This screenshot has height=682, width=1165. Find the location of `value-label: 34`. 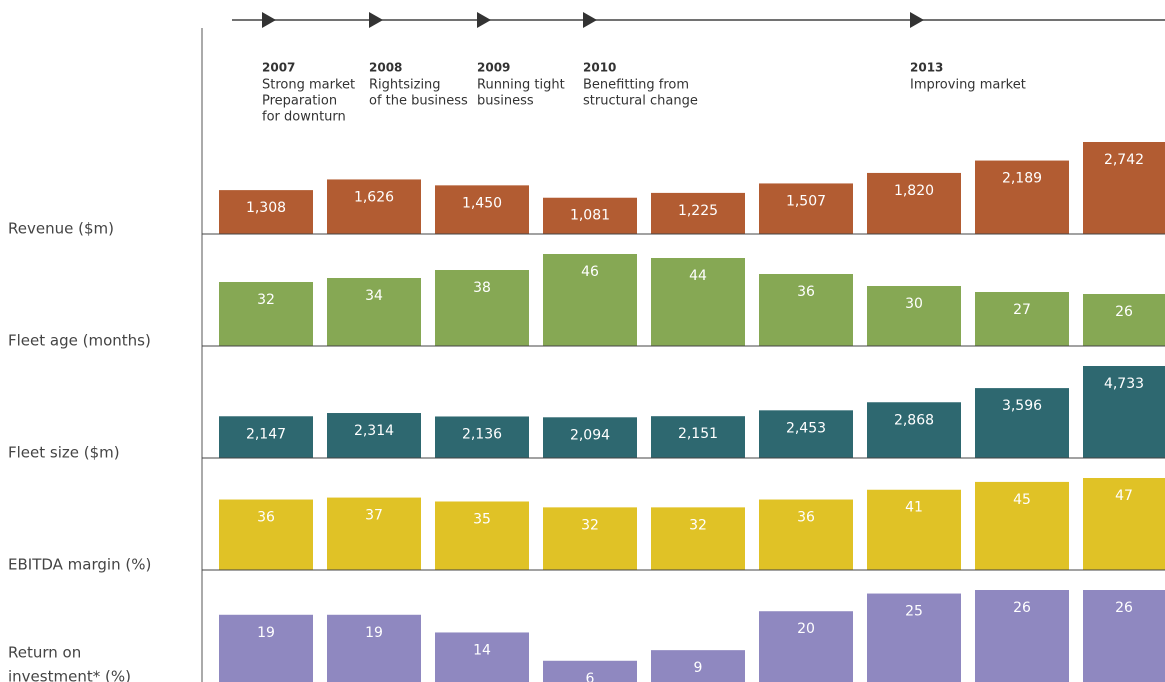

value-label: 34 is located at coordinates (374, 296).